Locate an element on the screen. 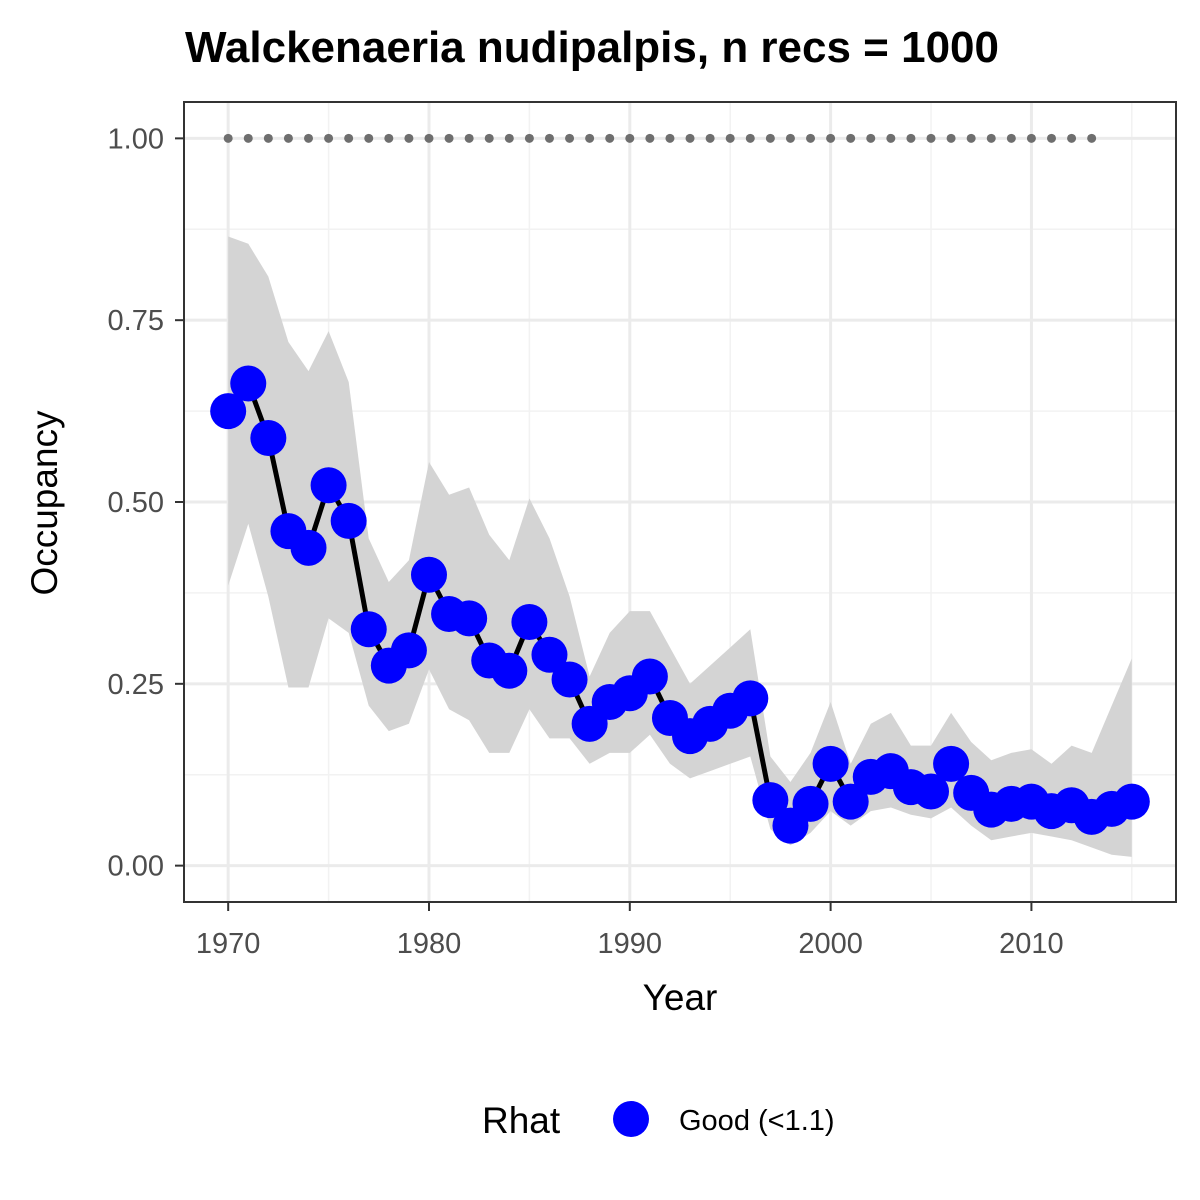 The image size is (1200, 1200). legend-title: Rhat is located at coordinates (521, 1120).